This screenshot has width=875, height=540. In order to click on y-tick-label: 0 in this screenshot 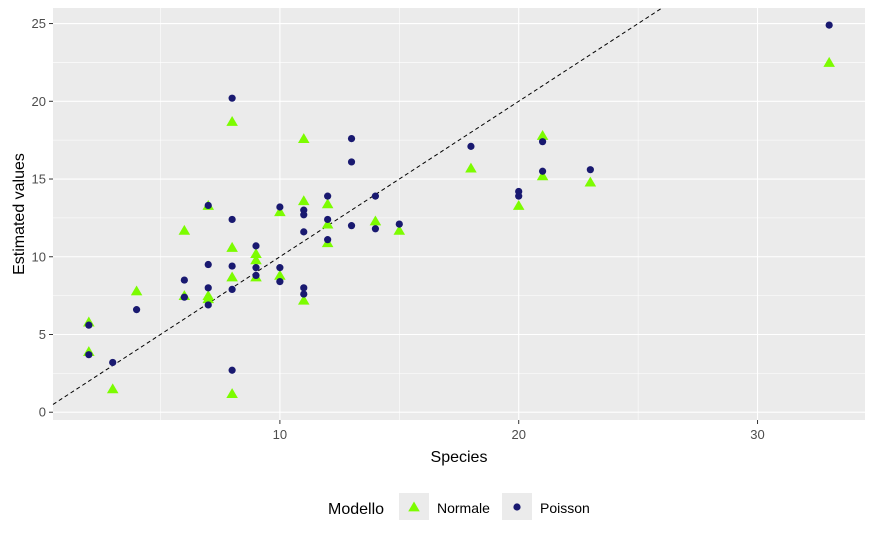, I will do `click(42, 412)`.